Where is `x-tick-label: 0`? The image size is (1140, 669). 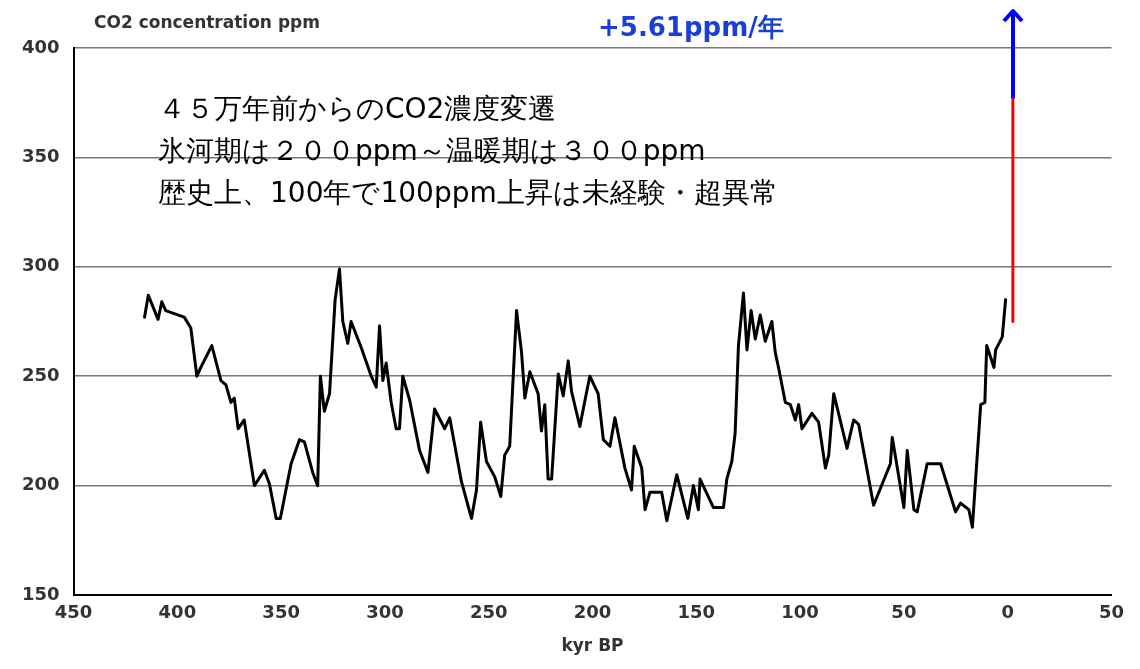 x-tick-label: 0 is located at coordinates (1007, 612).